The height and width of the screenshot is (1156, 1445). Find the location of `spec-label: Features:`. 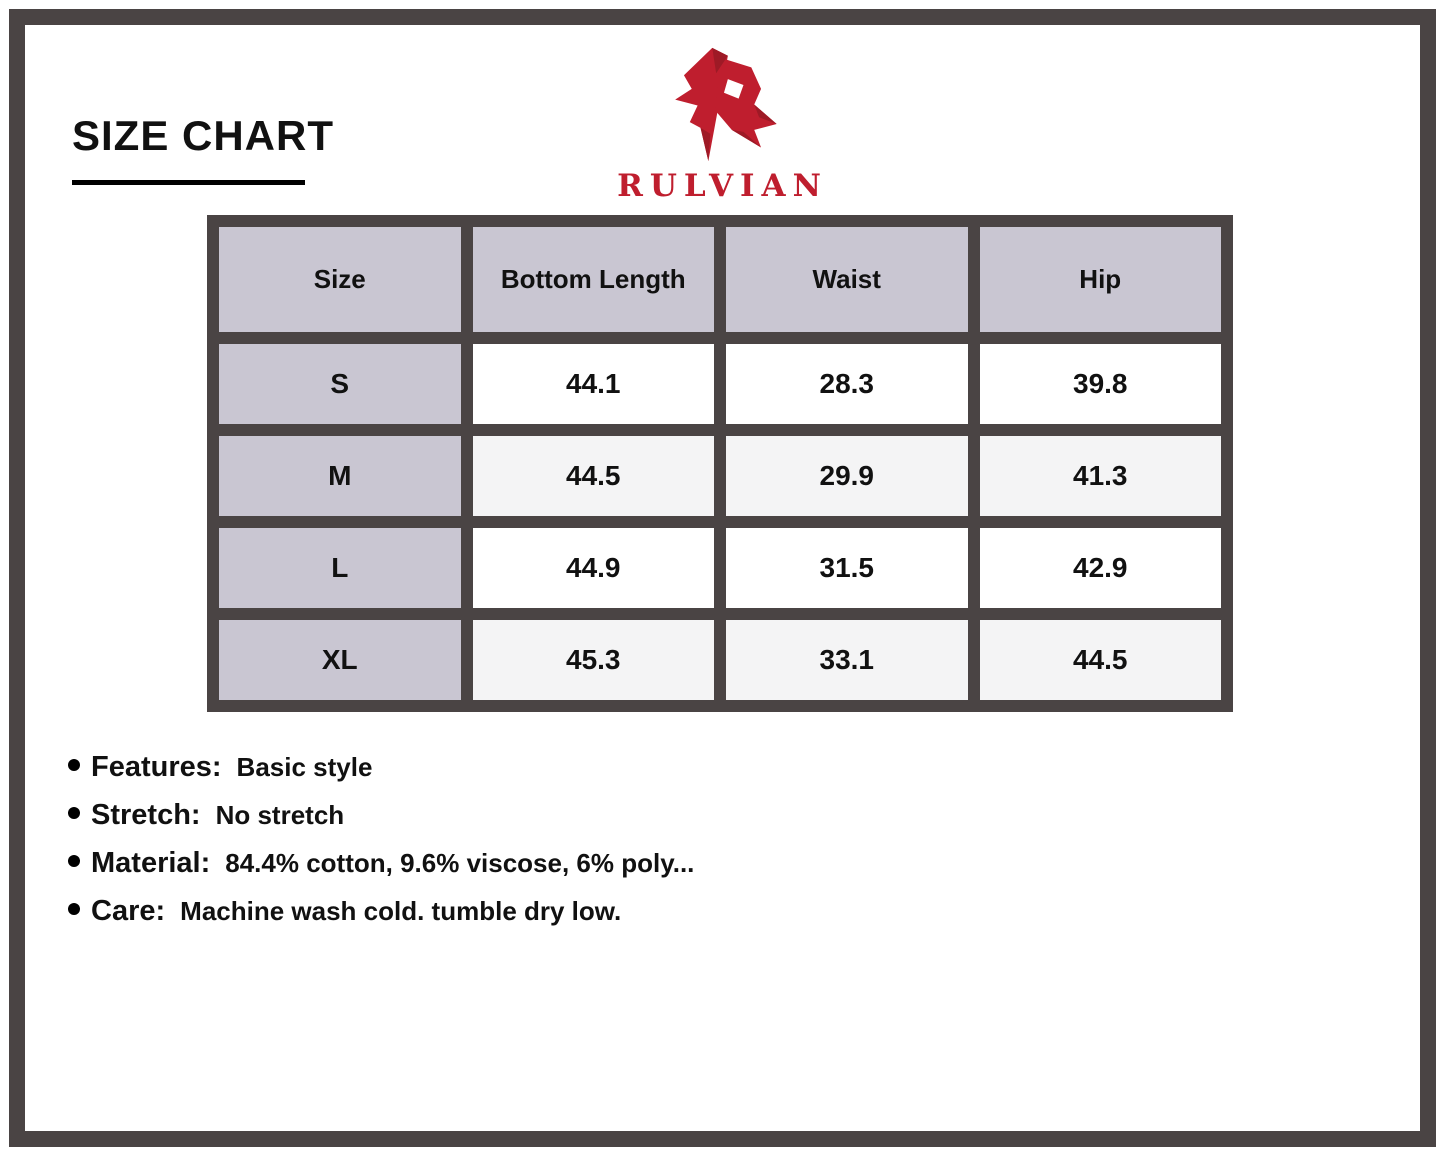

spec-label: Features: is located at coordinates (156, 767).